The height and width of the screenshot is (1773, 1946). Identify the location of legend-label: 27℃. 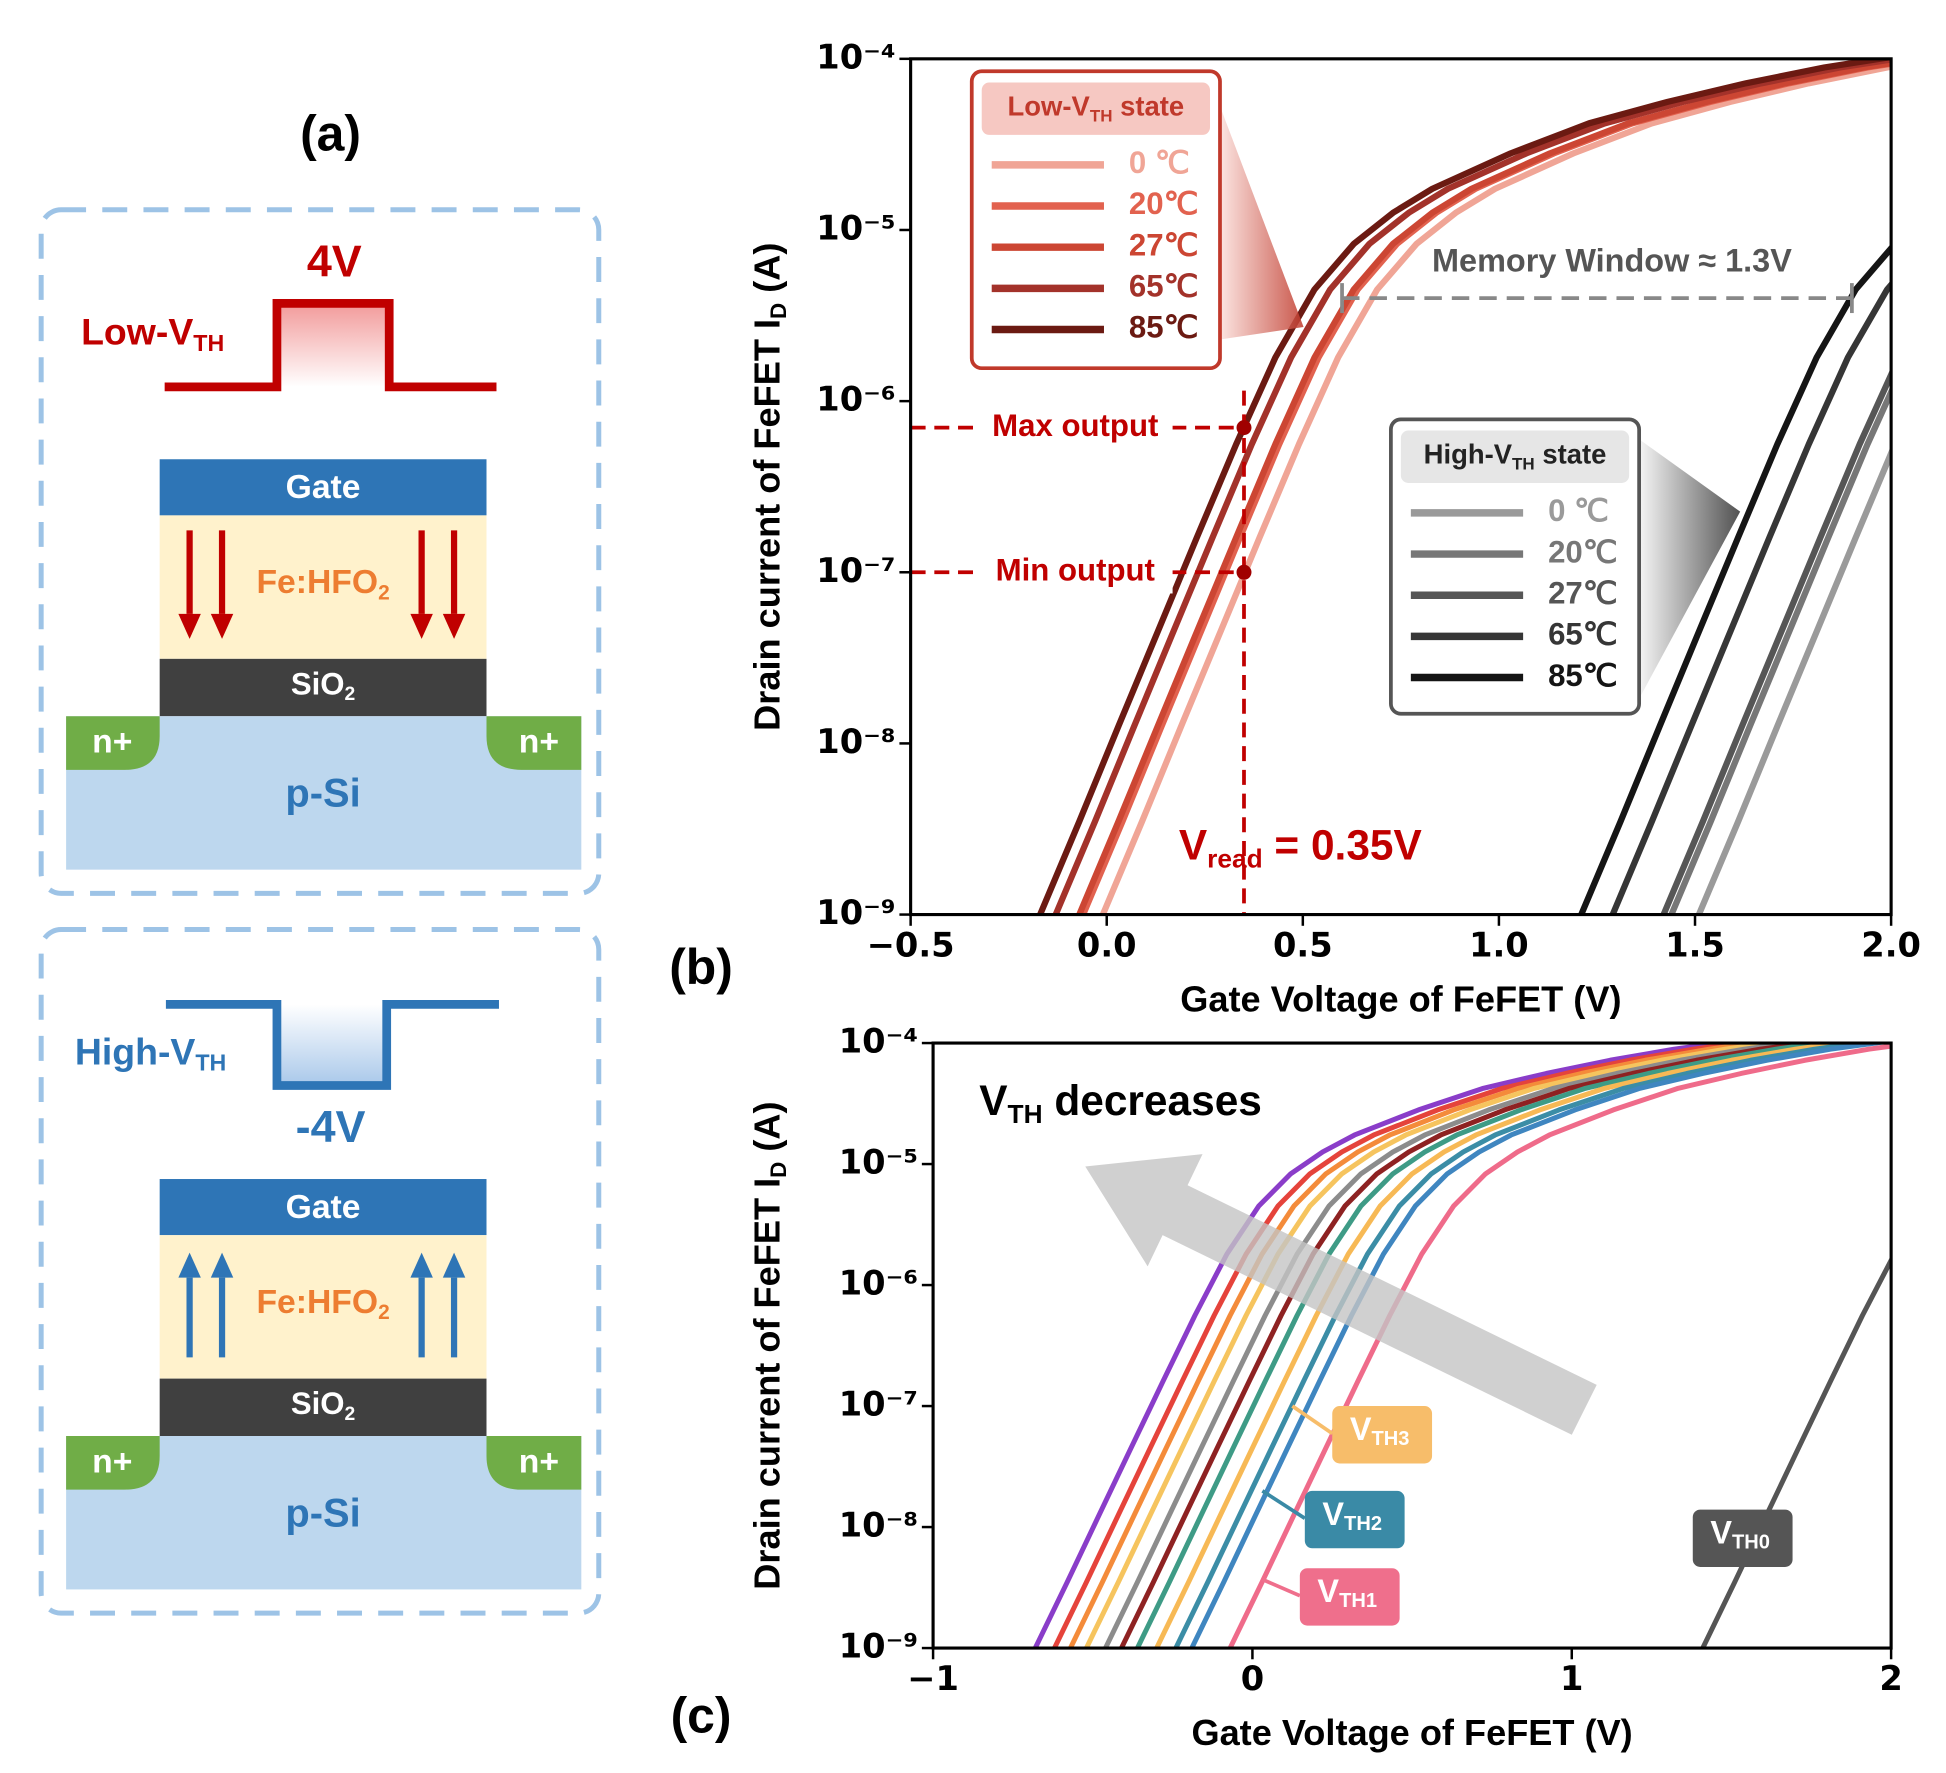
(1164, 244).